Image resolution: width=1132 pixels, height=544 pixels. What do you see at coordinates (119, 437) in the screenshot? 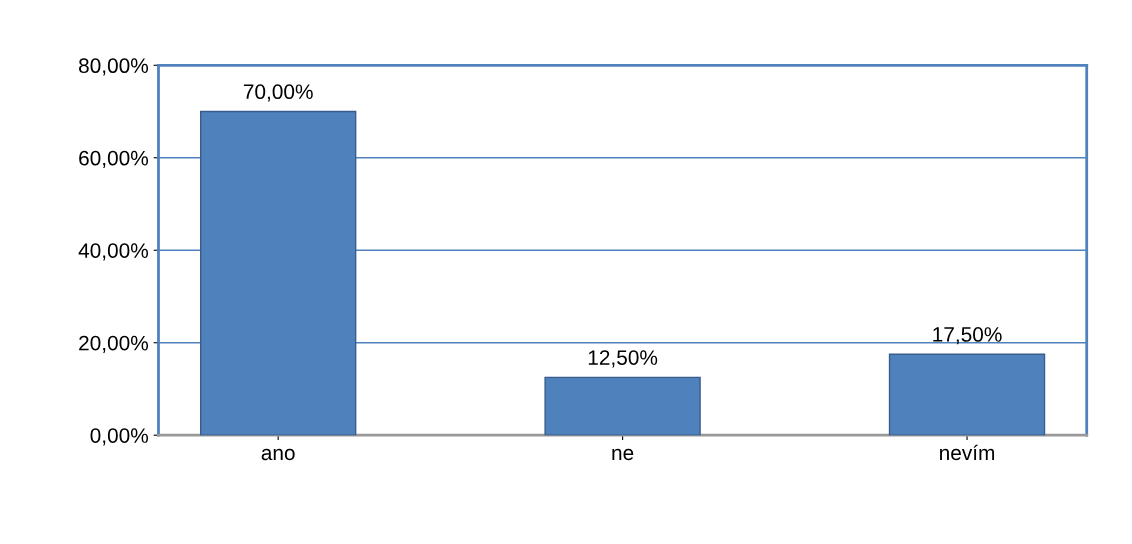
I see `y-tick-label: 0,00%` at bounding box center [119, 437].